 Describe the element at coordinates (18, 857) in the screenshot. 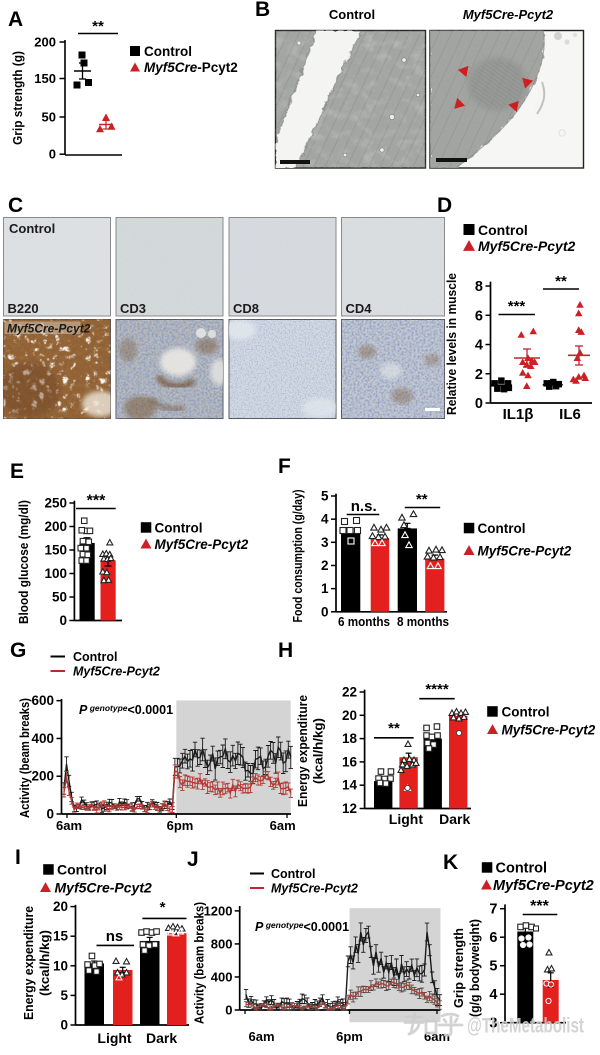

I see `svg-text: I` at that location.